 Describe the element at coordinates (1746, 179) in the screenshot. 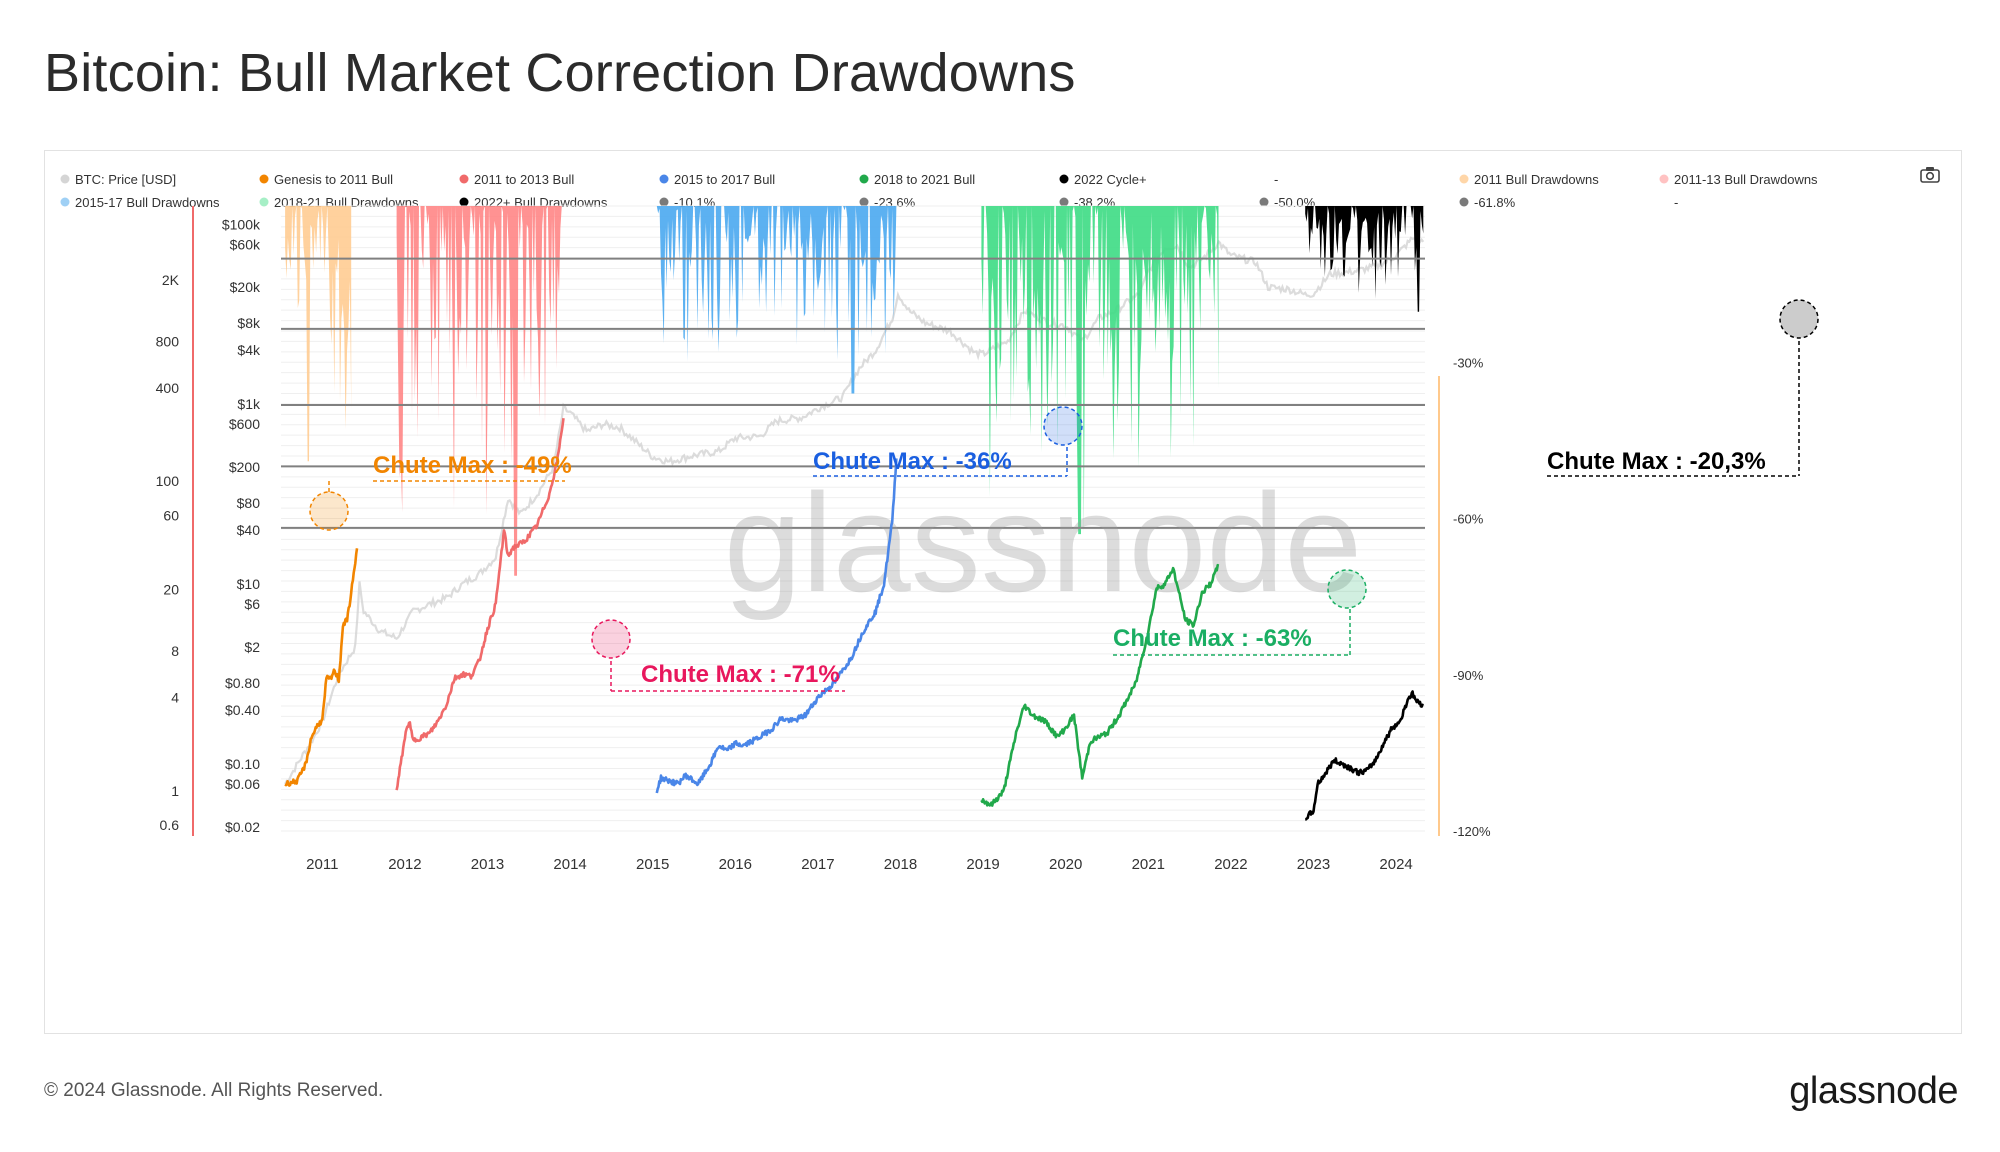

I see `legend-item: 2011-13 Bull Drawdowns` at that location.